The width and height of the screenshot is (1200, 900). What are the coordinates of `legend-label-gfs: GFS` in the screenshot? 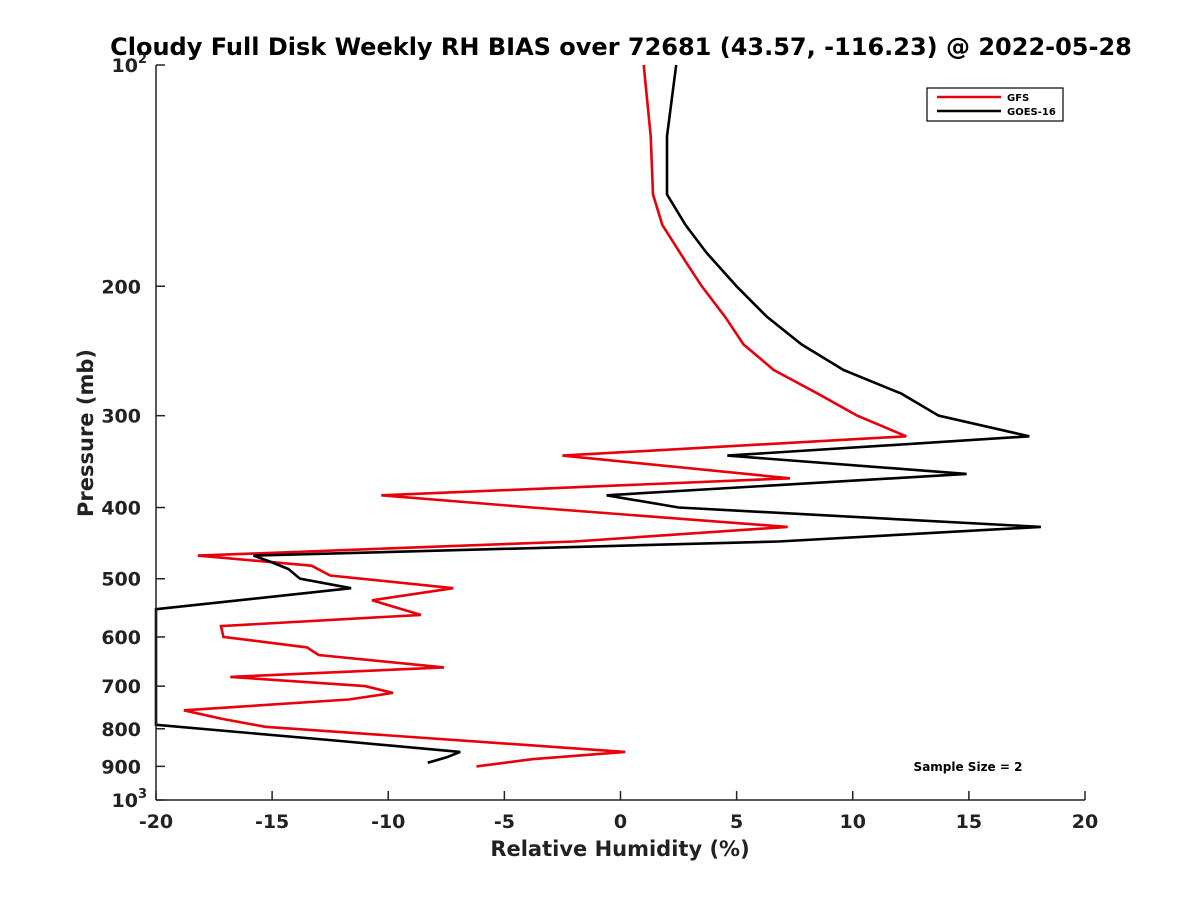 It's located at (1018, 98).